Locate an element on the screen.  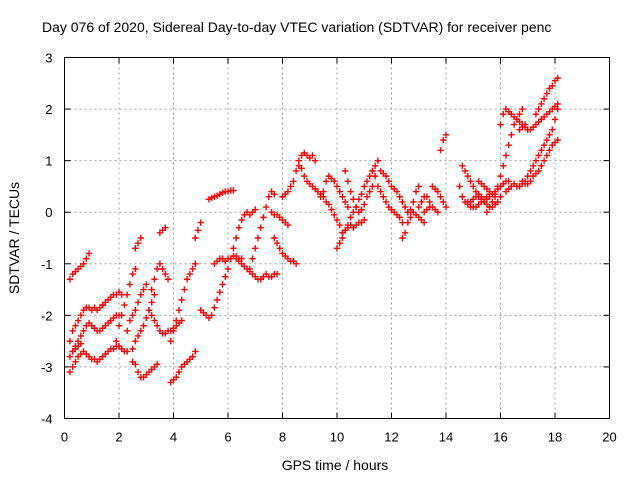
series-tr19 is located at coordinates (205, 314).